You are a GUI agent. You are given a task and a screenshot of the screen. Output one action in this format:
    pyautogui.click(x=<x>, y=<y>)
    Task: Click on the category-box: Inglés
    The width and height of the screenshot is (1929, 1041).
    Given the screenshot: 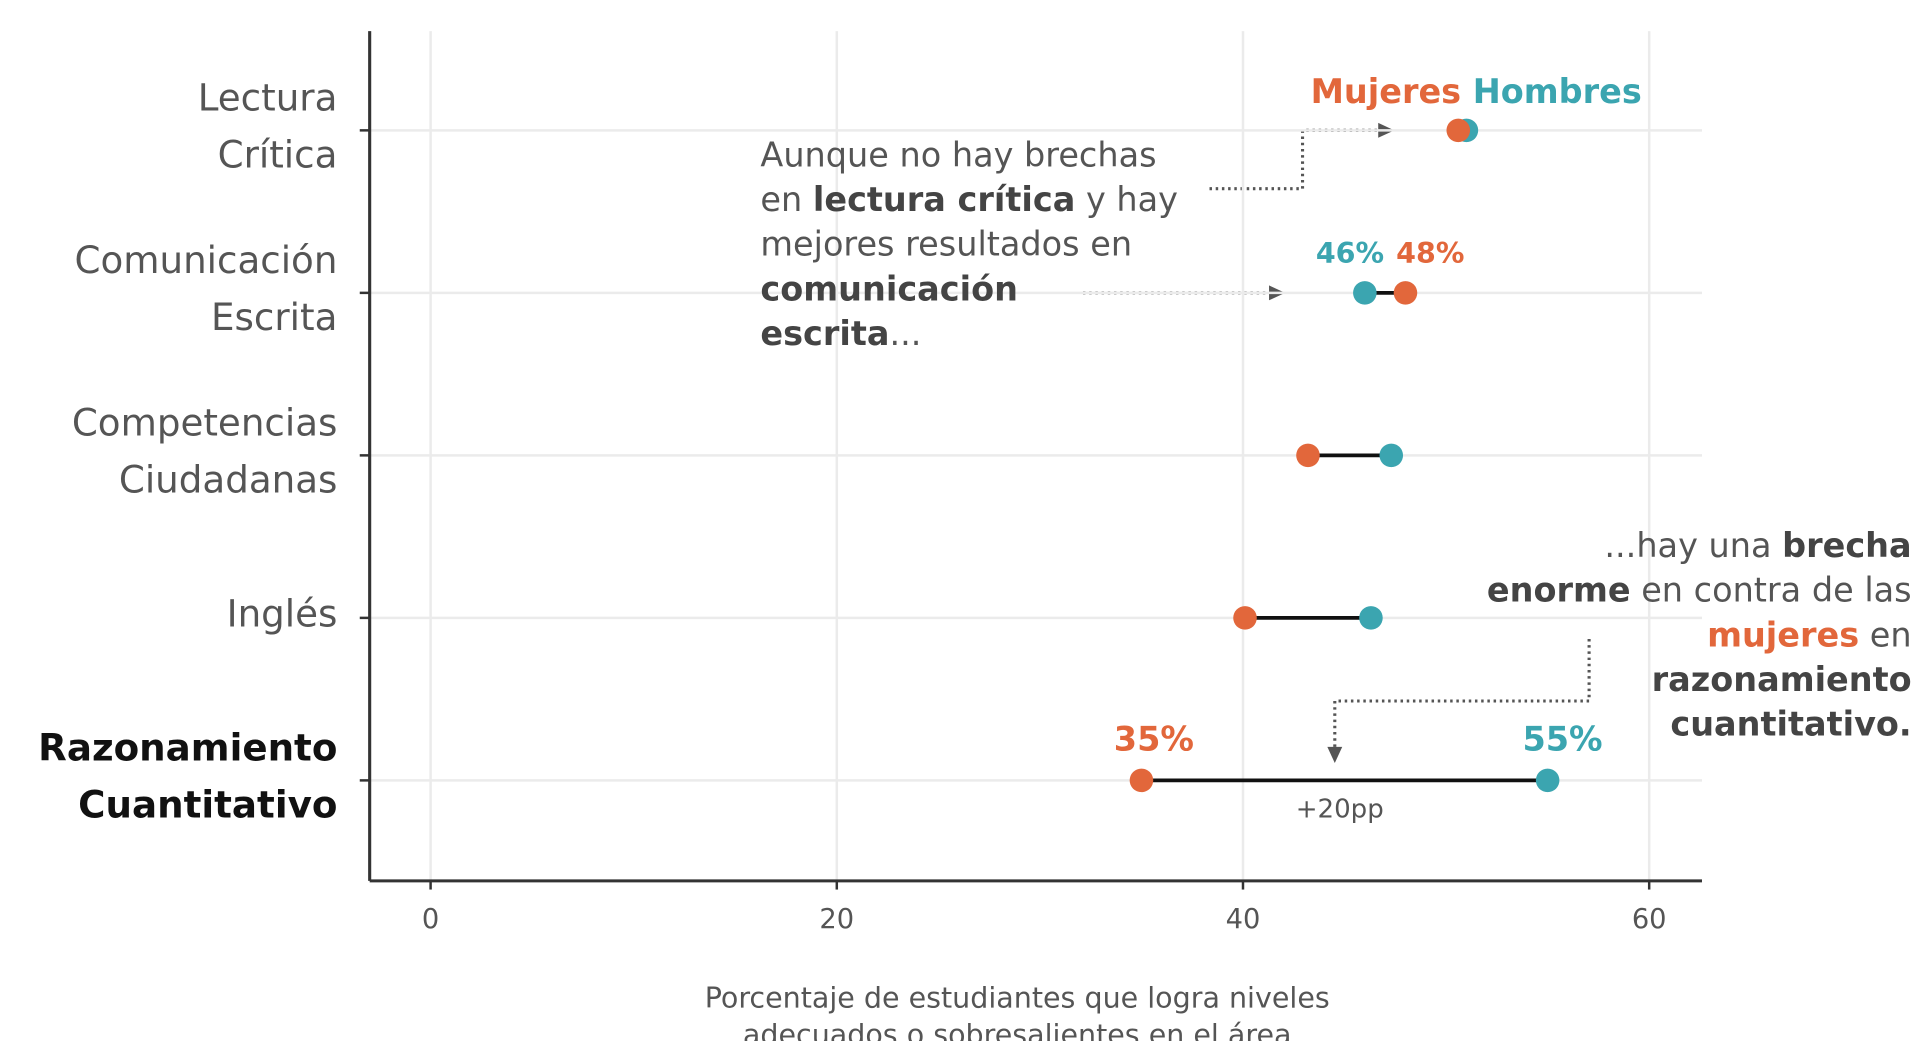 What is the action you would take?
    pyautogui.click(x=169, y=615)
    